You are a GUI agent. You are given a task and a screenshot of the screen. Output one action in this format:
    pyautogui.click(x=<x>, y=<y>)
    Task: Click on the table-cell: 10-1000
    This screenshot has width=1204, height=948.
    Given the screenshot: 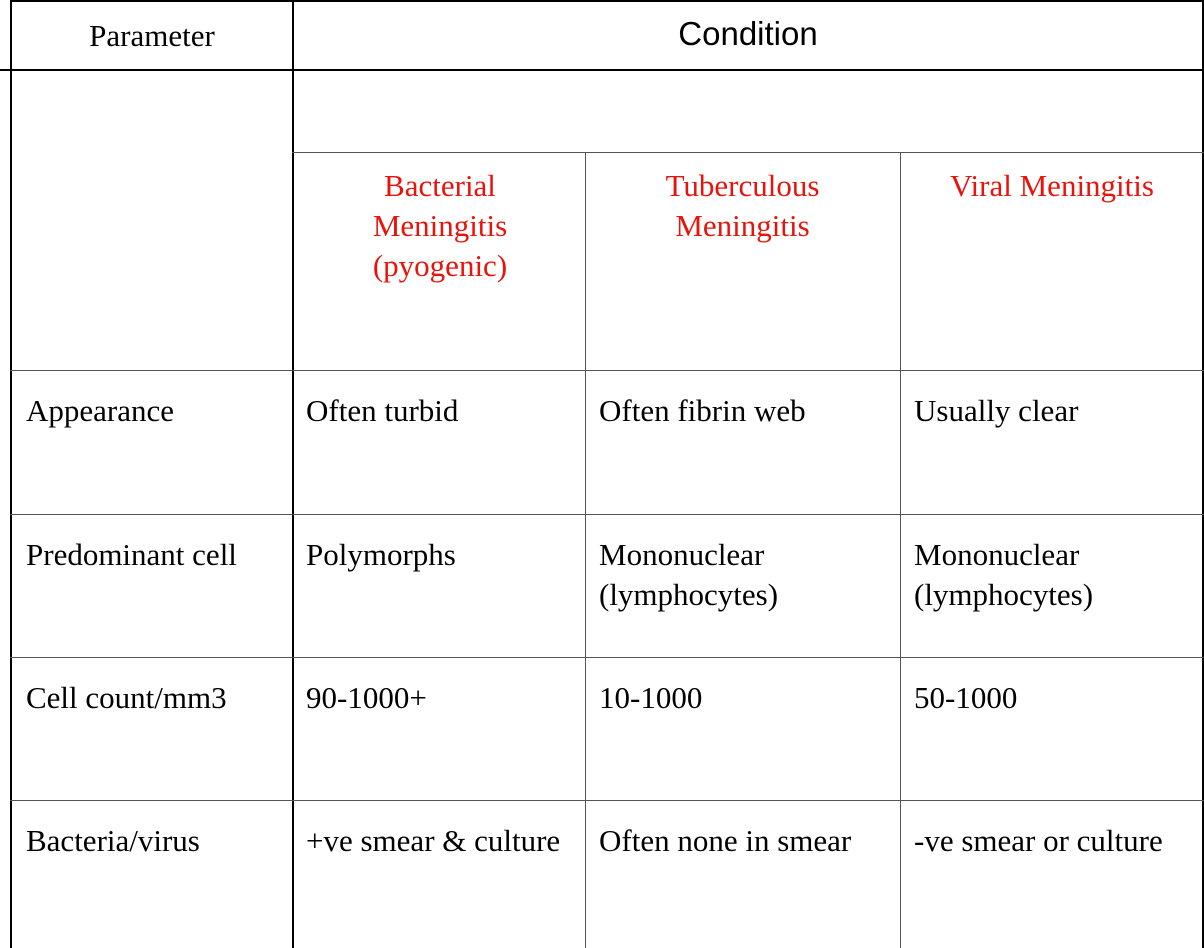 What is the action you would take?
    pyautogui.click(x=651, y=697)
    